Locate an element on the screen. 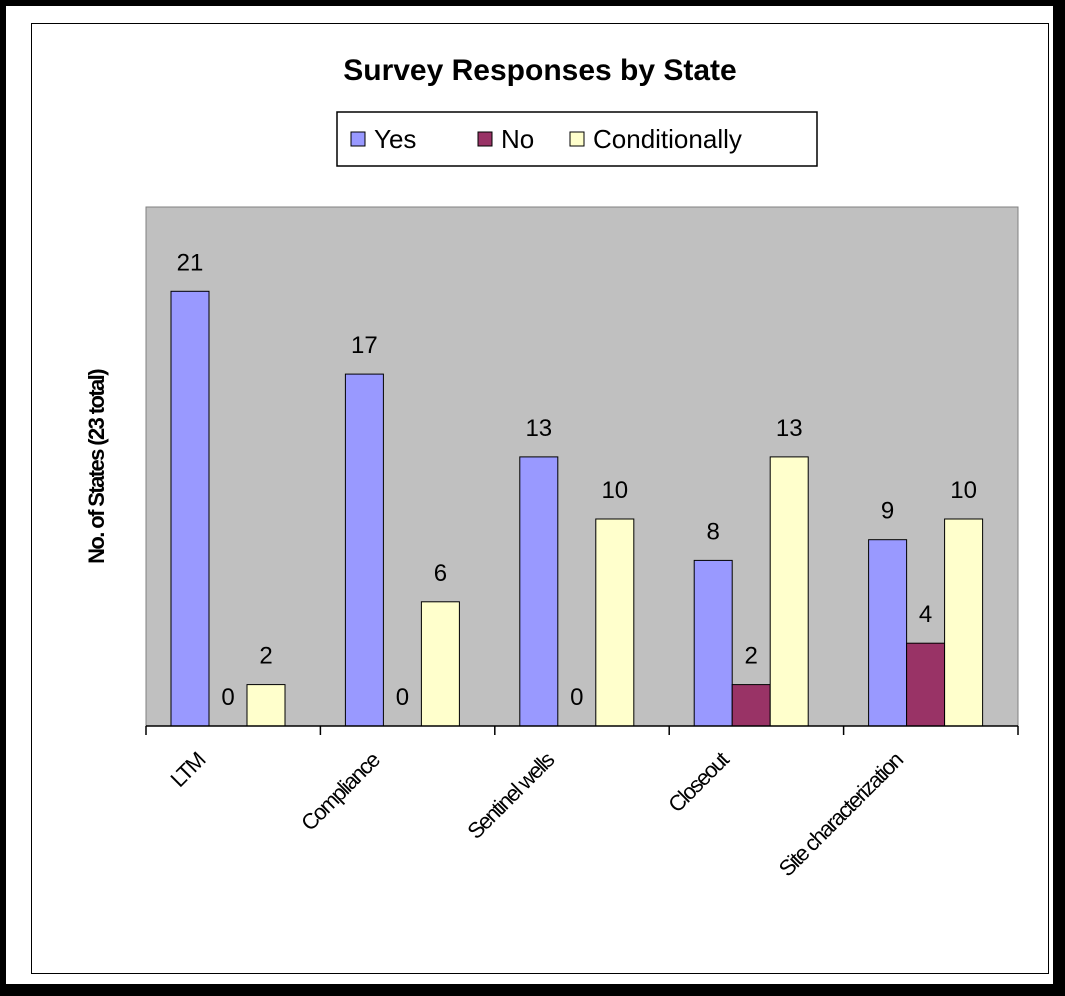  y-axis-label: No. of States (23 total) is located at coordinates (96, 466).